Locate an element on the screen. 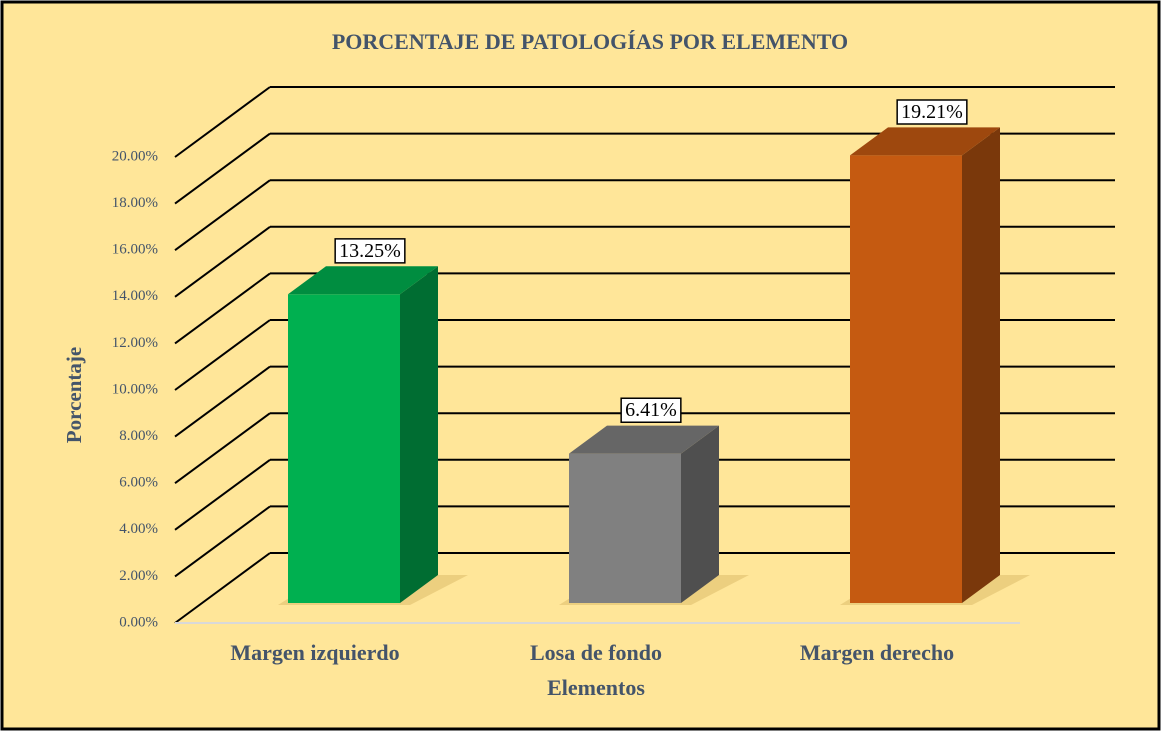 Image resolution: width=1163 pixels, height=731 pixels. data-label: 19.21% is located at coordinates (932, 112).